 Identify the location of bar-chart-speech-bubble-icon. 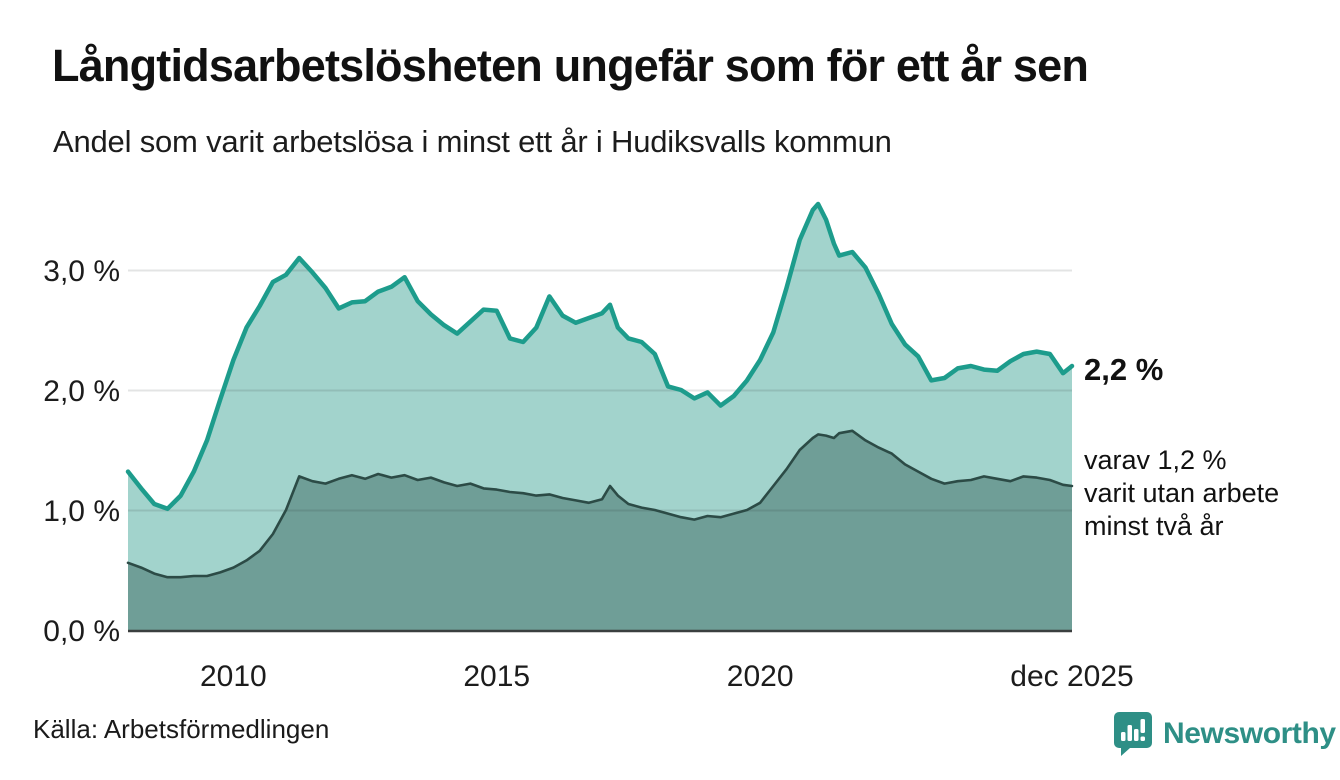
(1133, 734).